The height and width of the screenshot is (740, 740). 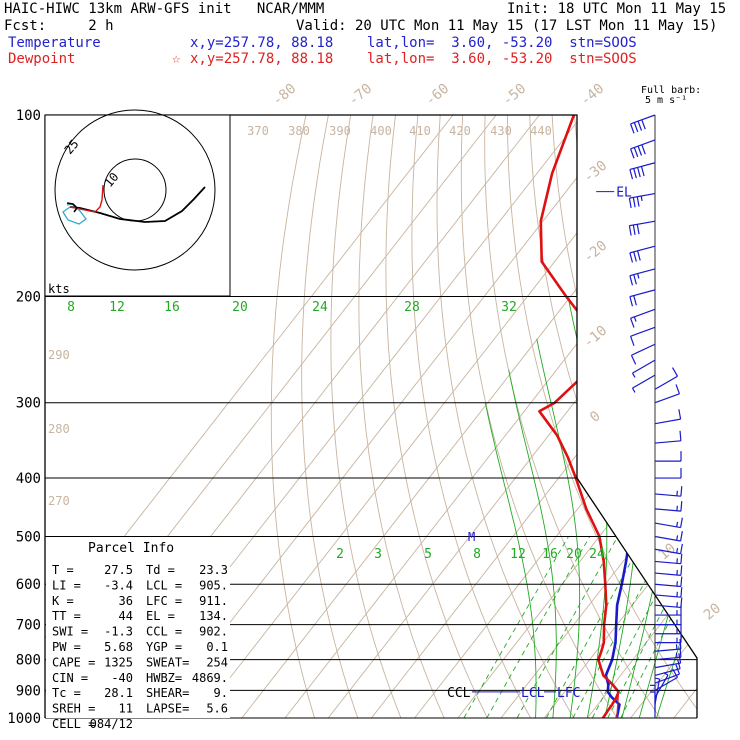 I want to click on parcel-info-bg, so click(x=138, y=627).